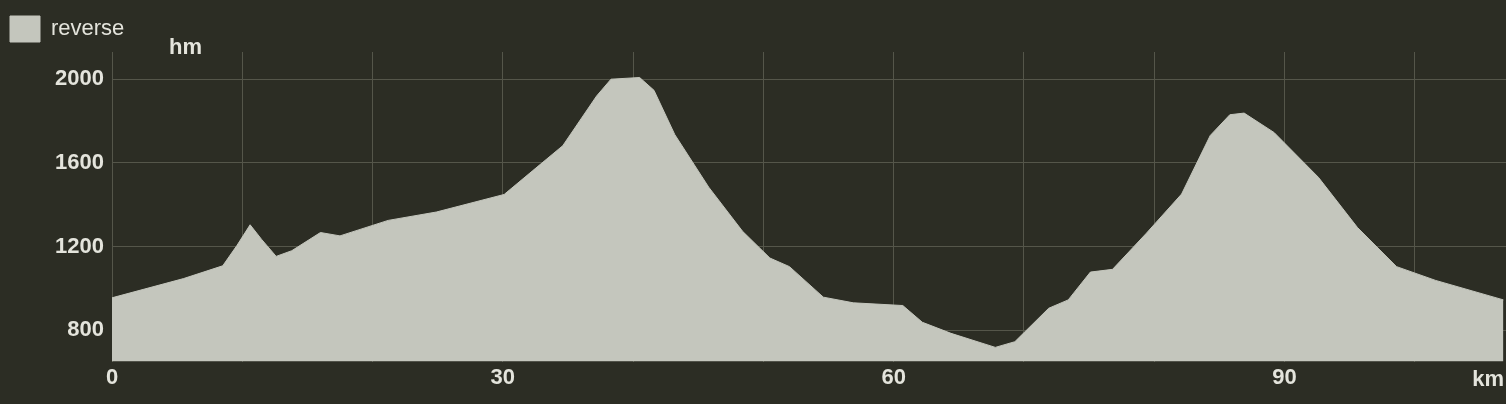 Image resolution: width=1506 pixels, height=404 pixels. I want to click on y-axis-title: hm, so click(185, 47).